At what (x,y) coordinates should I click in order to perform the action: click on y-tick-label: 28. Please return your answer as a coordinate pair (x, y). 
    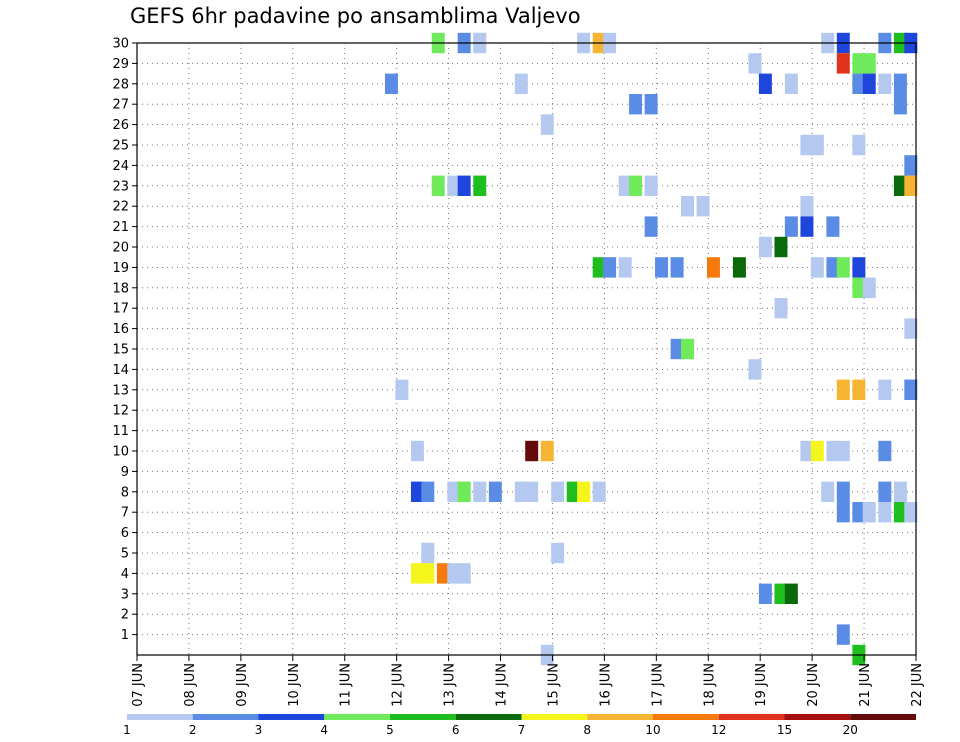
    Looking at the image, I should click on (120, 84).